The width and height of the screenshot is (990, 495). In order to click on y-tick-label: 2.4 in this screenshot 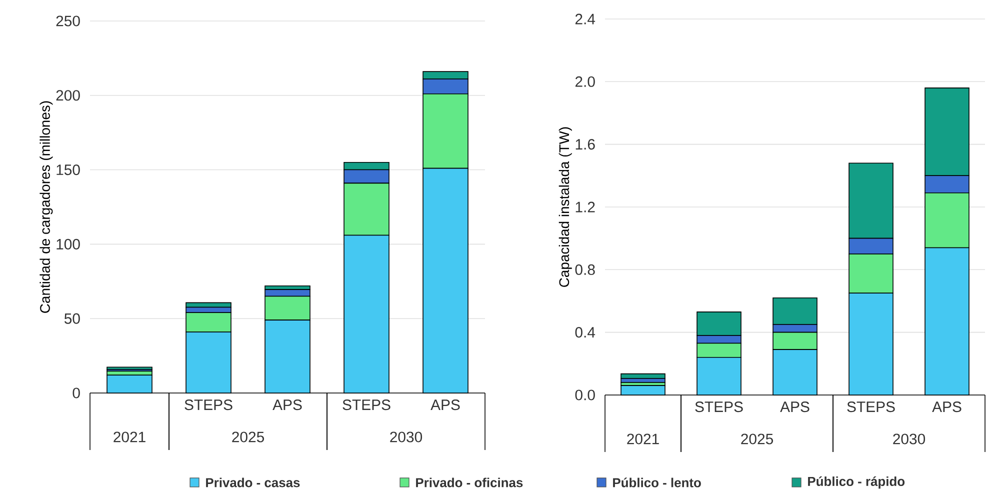, I will do `click(585, 19)`.